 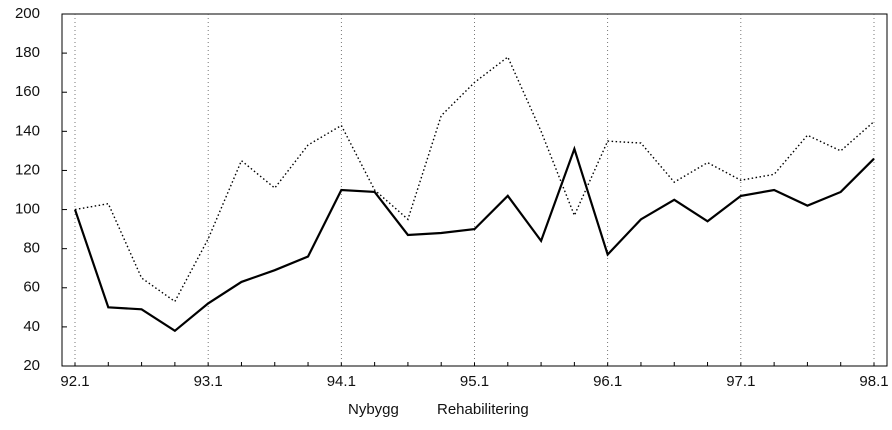 What do you see at coordinates (341, 381) in the screenshot?
I see `x-tick-label: 94.1` at bounding box center [341, 381].